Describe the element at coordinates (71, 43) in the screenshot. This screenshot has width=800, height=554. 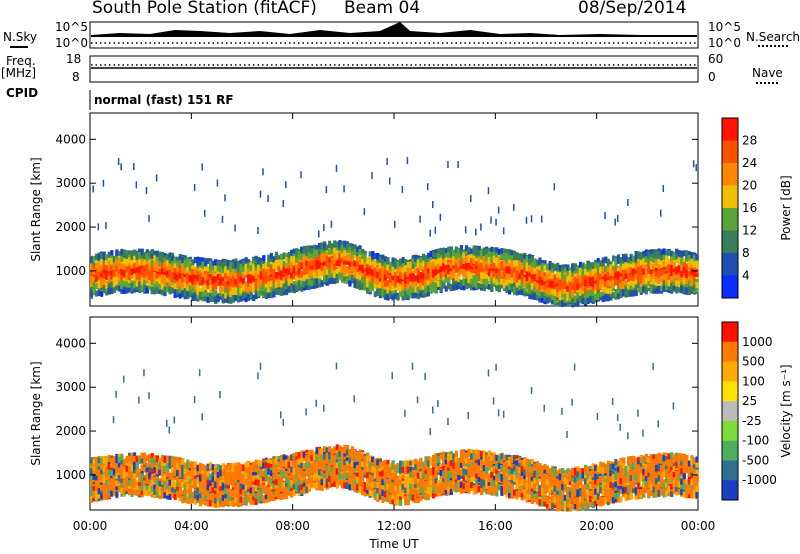
I see `noise-tick-left-bottom: 10^0` at that location.